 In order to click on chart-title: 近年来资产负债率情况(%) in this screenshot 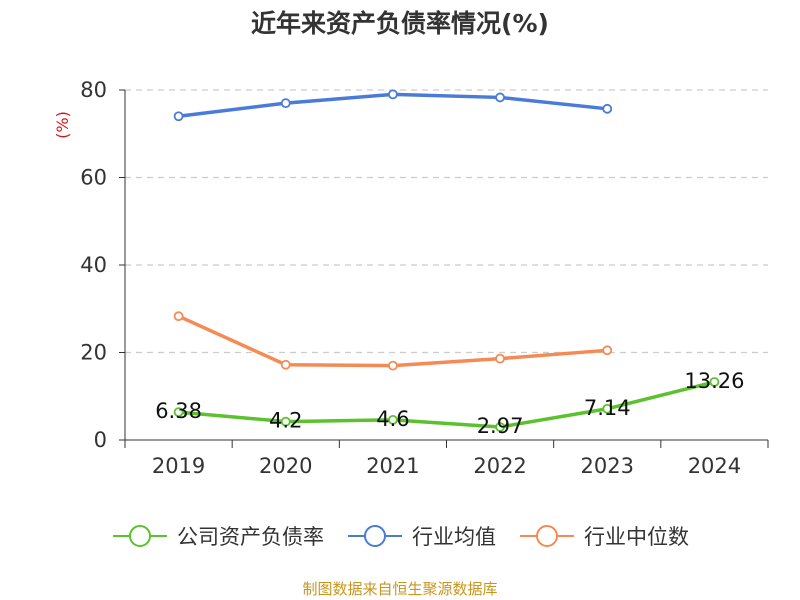, I will do `click(400, 23)`.